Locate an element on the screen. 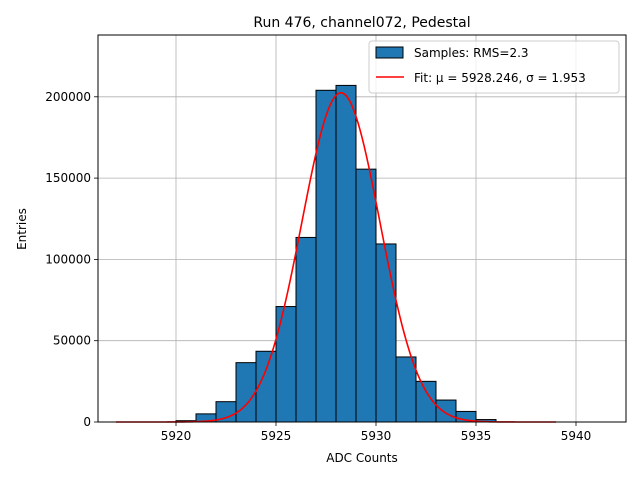 This screenshot has height=480, width=640. x-tick-label: 5935 is located at coordinates (476, 436).